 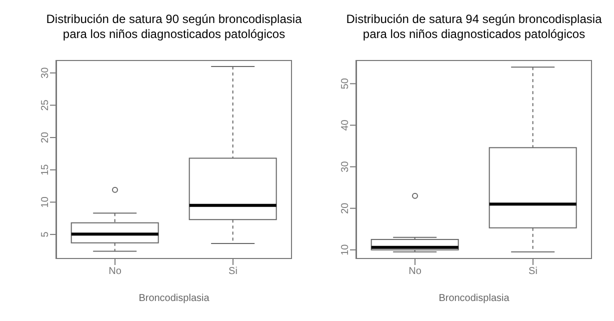 What do you see at coordinates (474, 27) in the screenshot?
I see `chart-title: Distribución de satura 94 según broncodisplasia para los niños diagnosticados patológicos` at bounding box center [474, 27].